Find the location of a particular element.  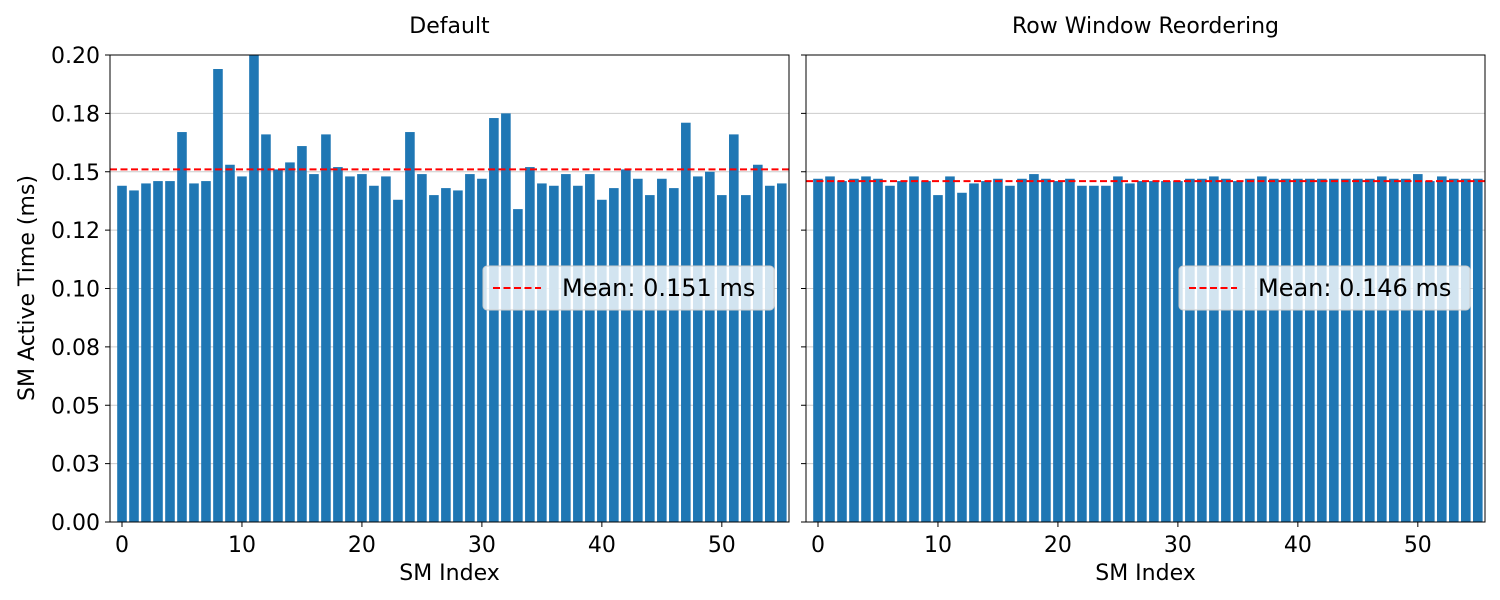

legend-label: Mean: 0.151 ms is located at coordinates (658, 288).